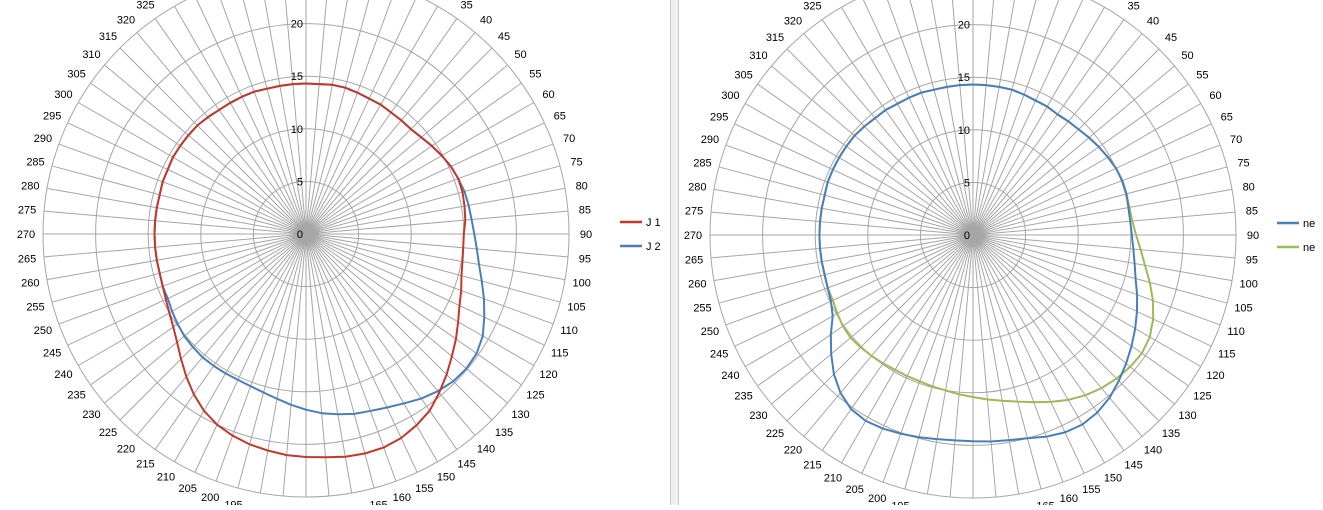 This screenshot has width=1323, height=510. I want to click on legend-label-2: ne, so click(1309, 248).